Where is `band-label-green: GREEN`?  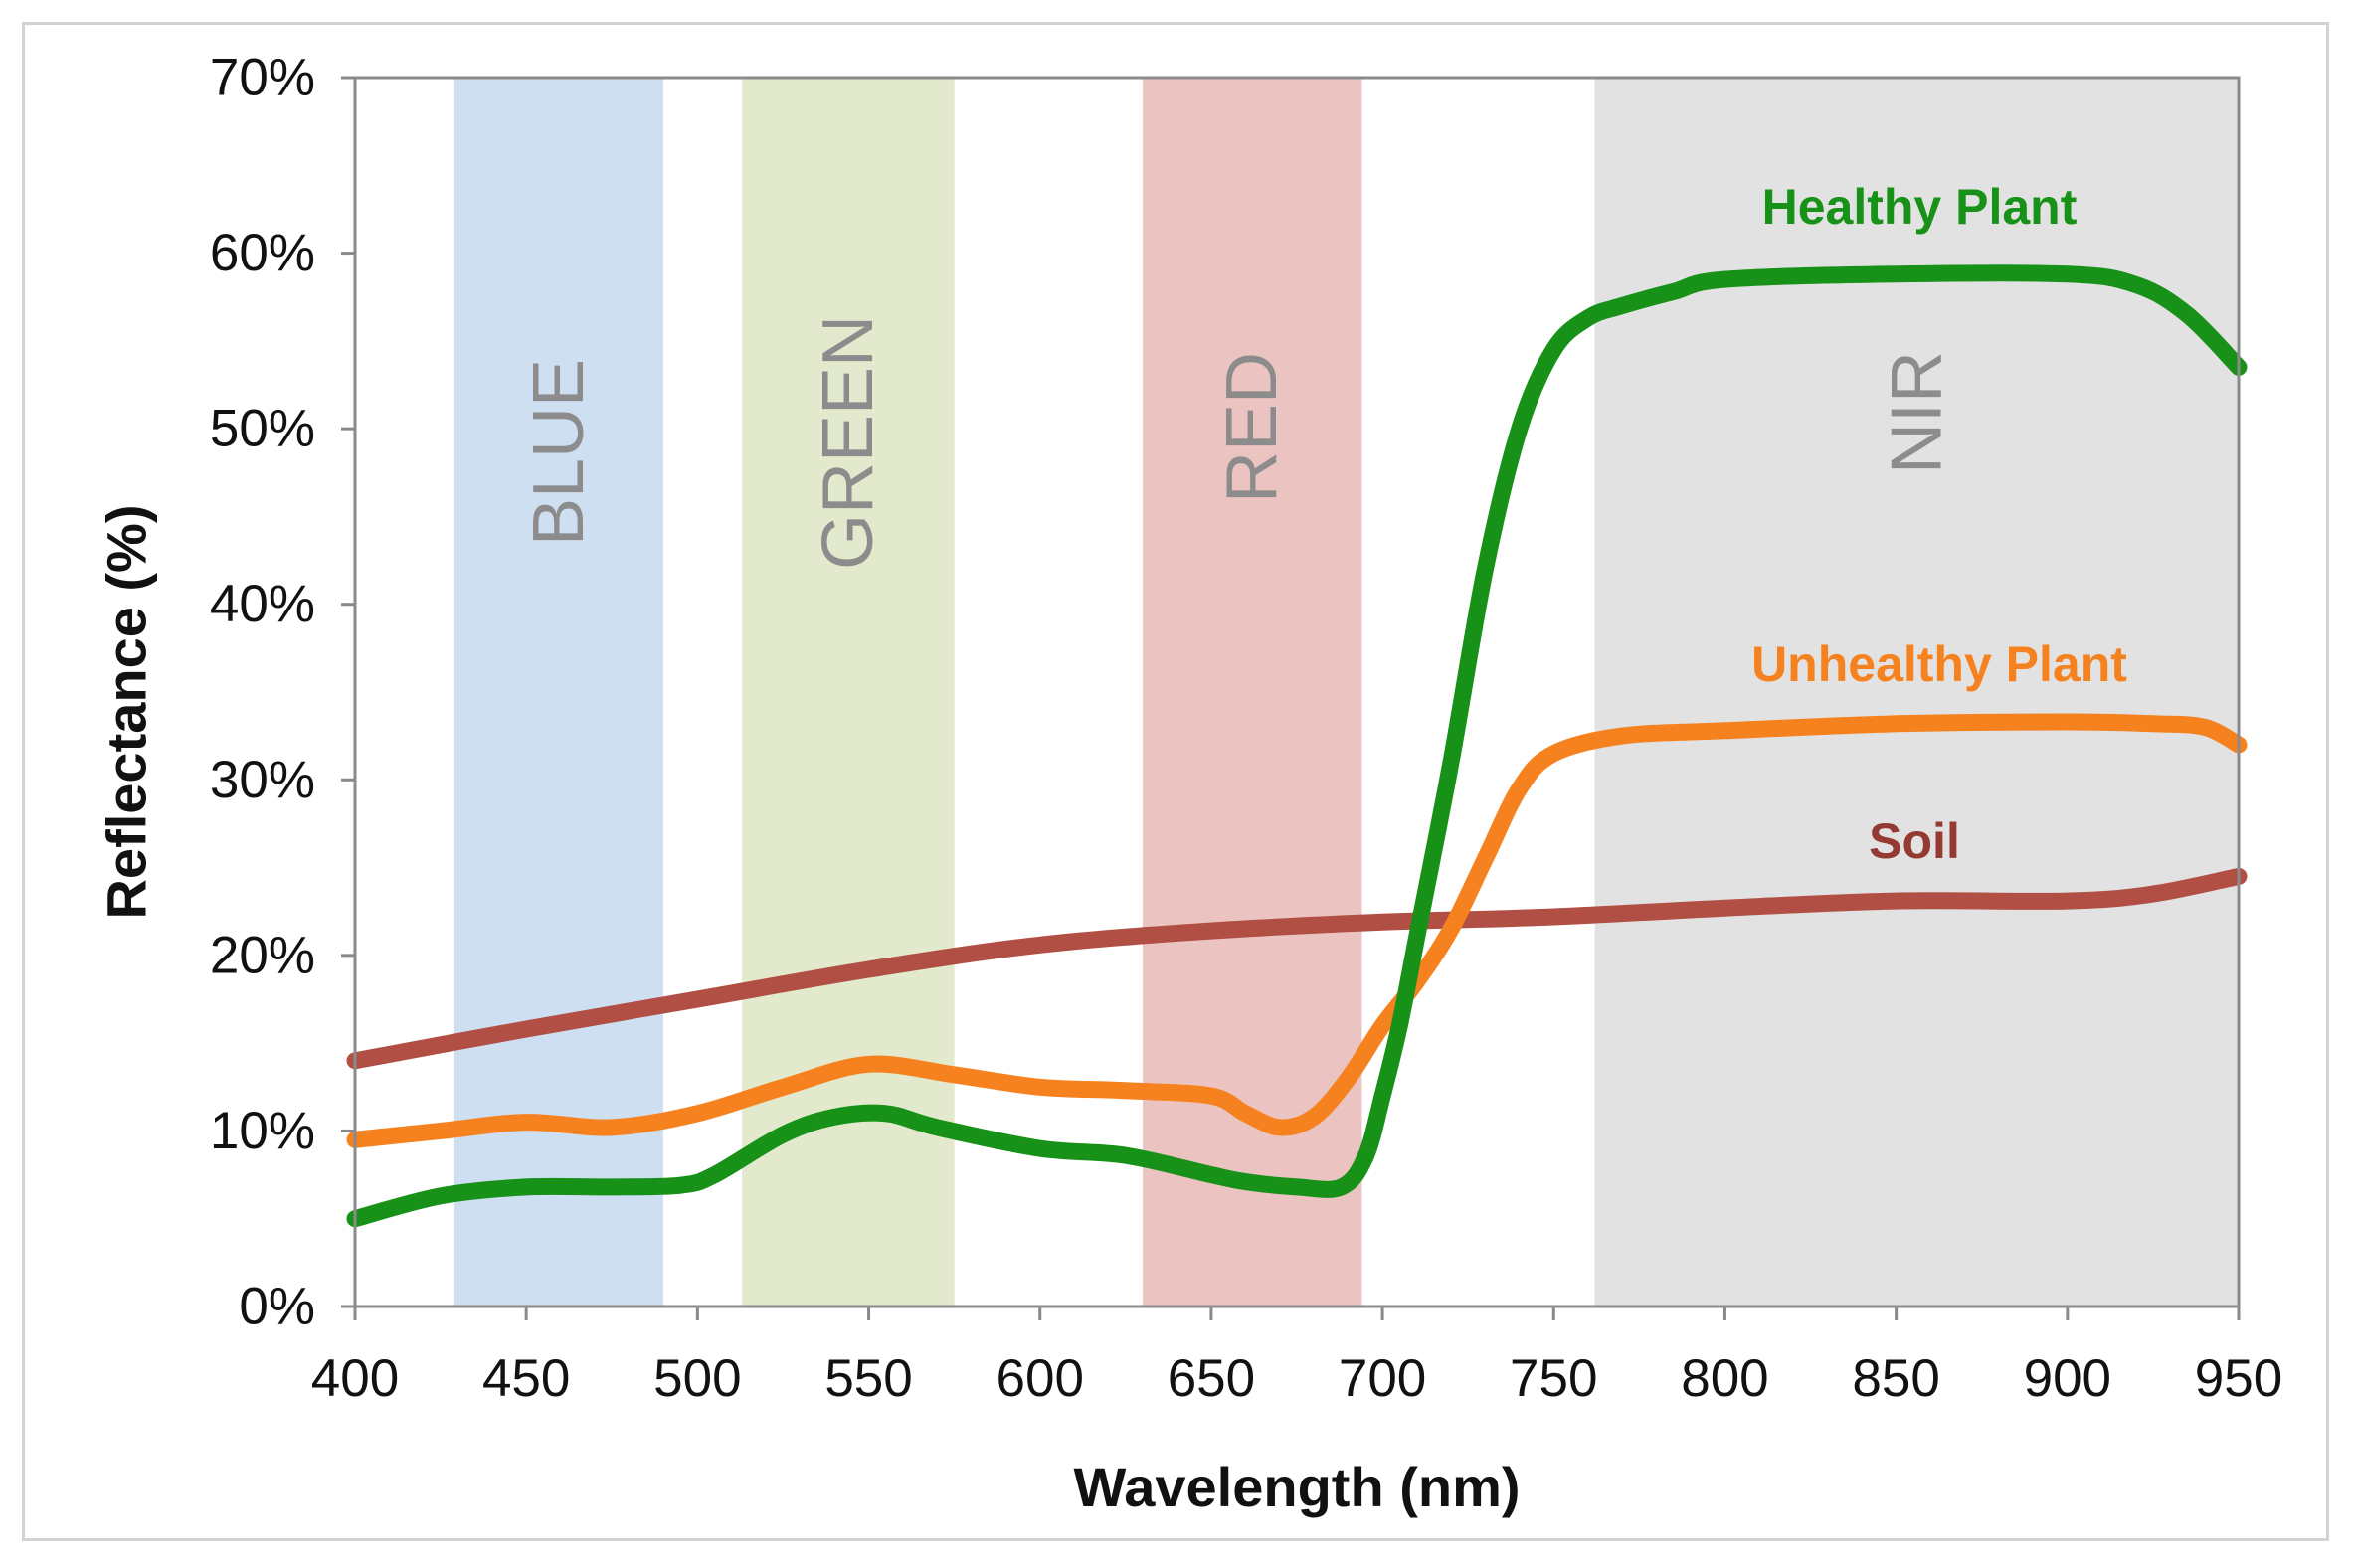 band-label-green: GREEN is located at coordinates (849, 443).